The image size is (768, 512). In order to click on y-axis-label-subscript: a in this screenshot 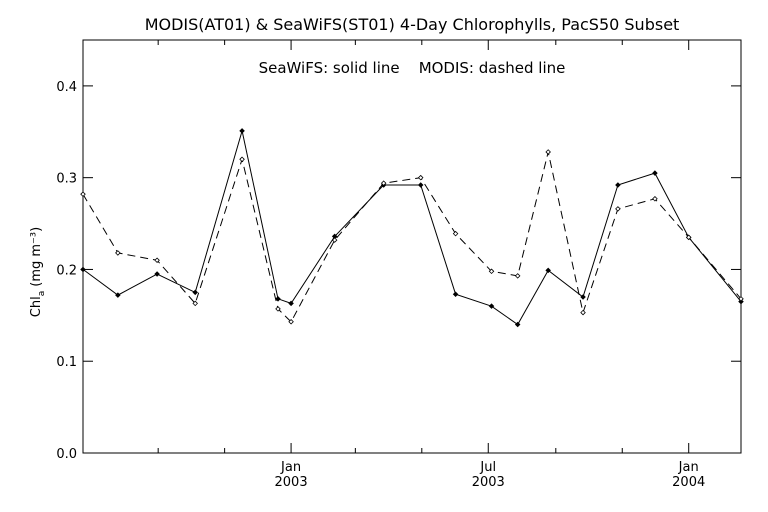, I will do `click(42, 294)`.